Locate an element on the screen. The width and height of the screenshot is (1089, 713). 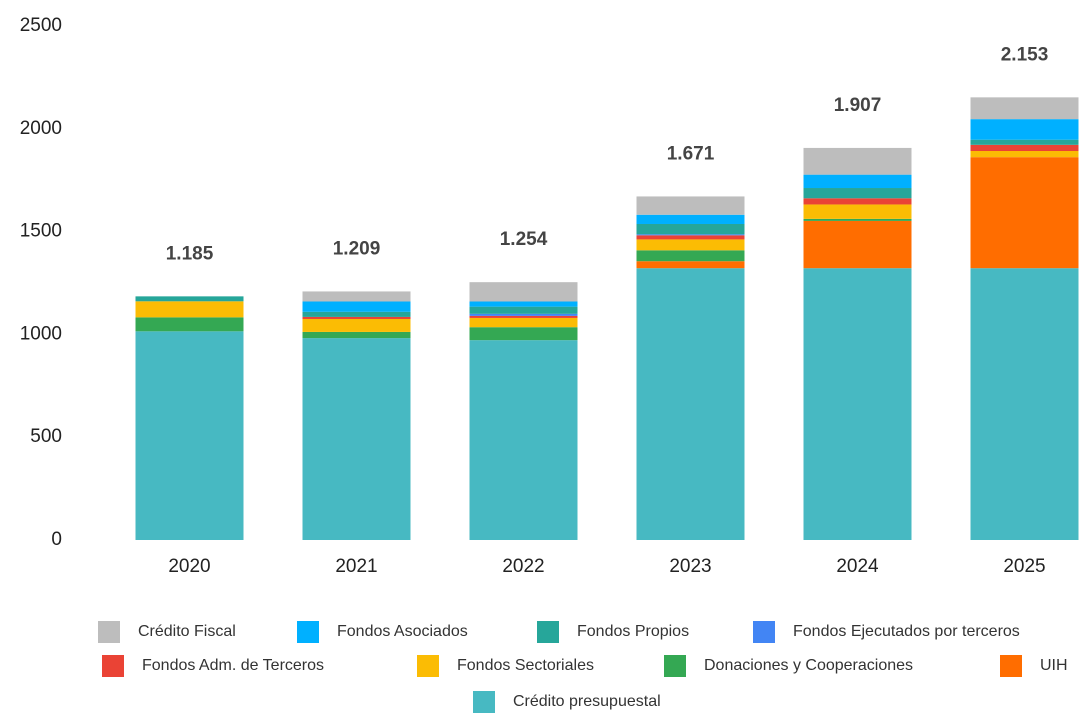
x-tick-label: 2024 is located at coordinates (857, 566).